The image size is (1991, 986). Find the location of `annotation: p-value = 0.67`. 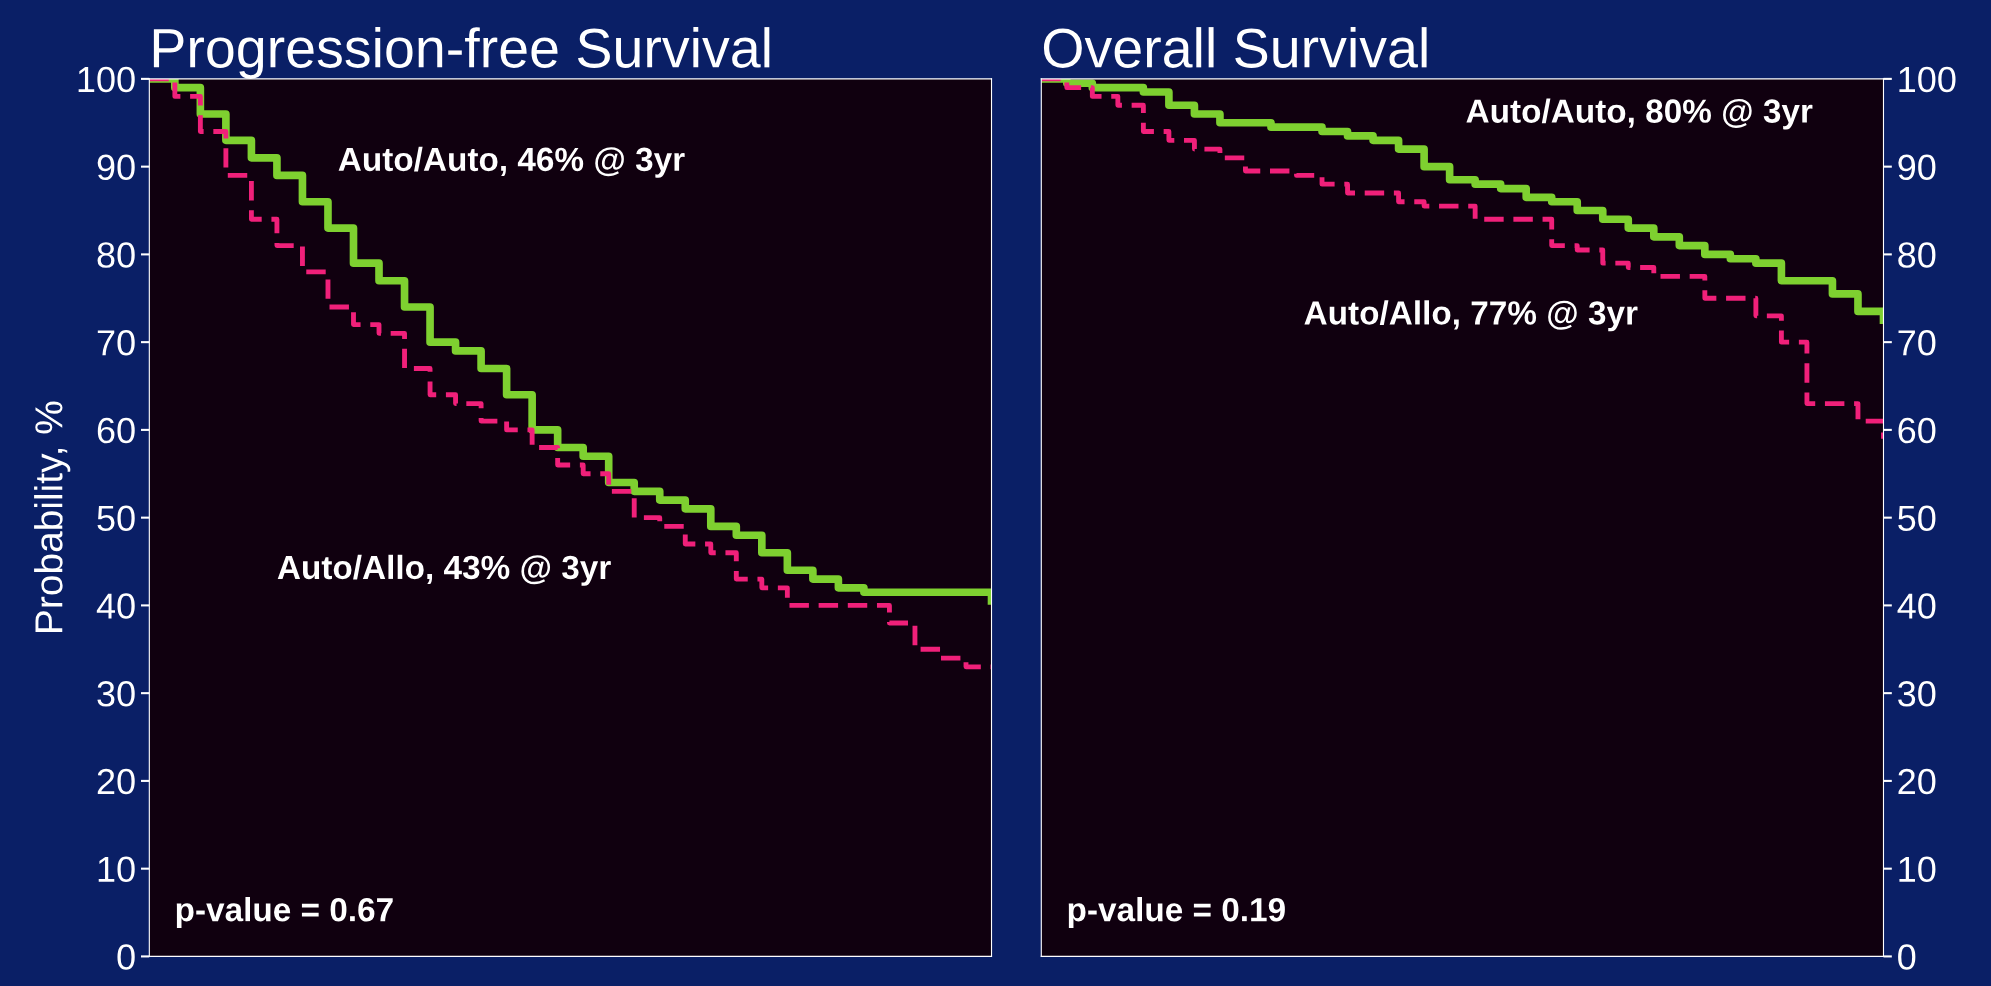

annotation: p-value = 0.67 is located at coordinates (284, 913).